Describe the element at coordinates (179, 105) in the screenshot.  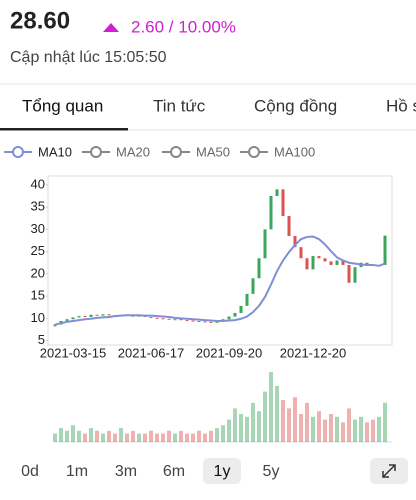
I see `tab: Tin tức` at that location.